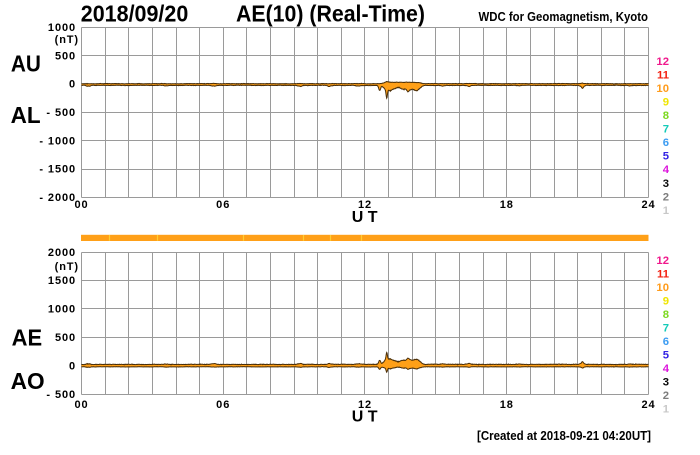 This screenshot has height=455, width=700. Describe the element at coordinates (57, 198) in the screenshot. I see `svg-text: - 2000` at that location.